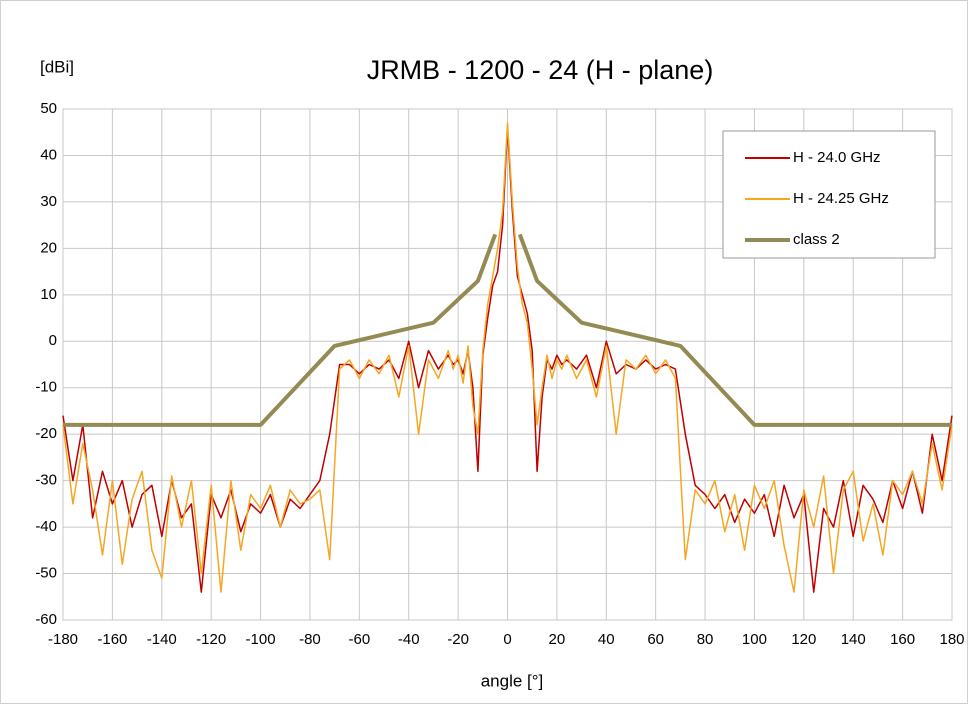 The height and width of the screenshot is (704, 969). I want to click on x-tick-label: -40, so click(409, 639).